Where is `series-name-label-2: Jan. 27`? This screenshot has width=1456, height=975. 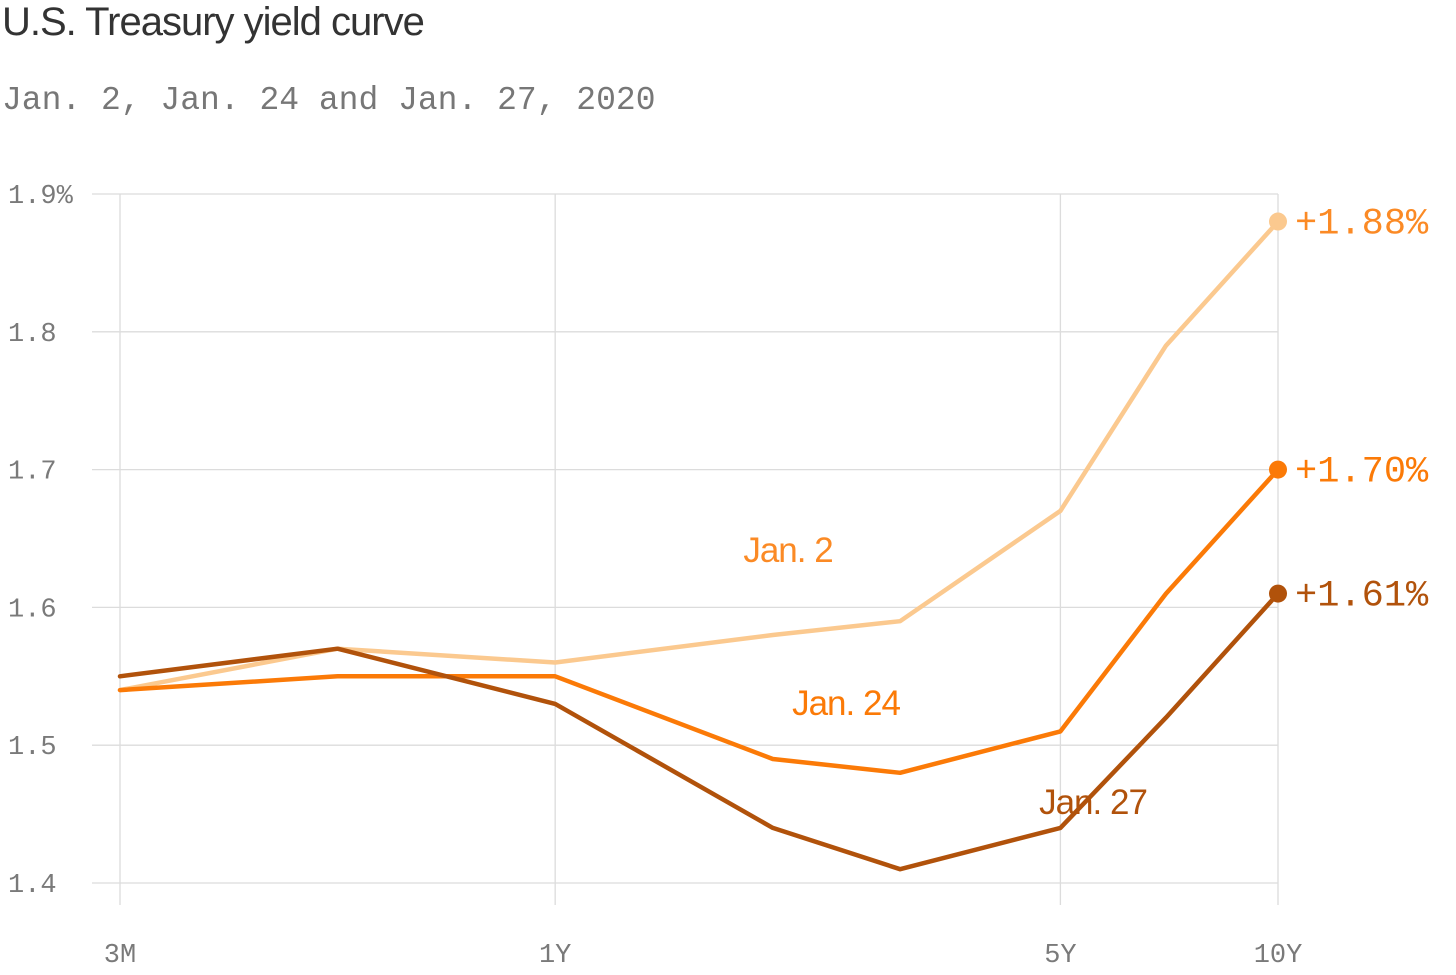
series-name-label-2: Jan. 27 is located at coordinates (1093, 802).